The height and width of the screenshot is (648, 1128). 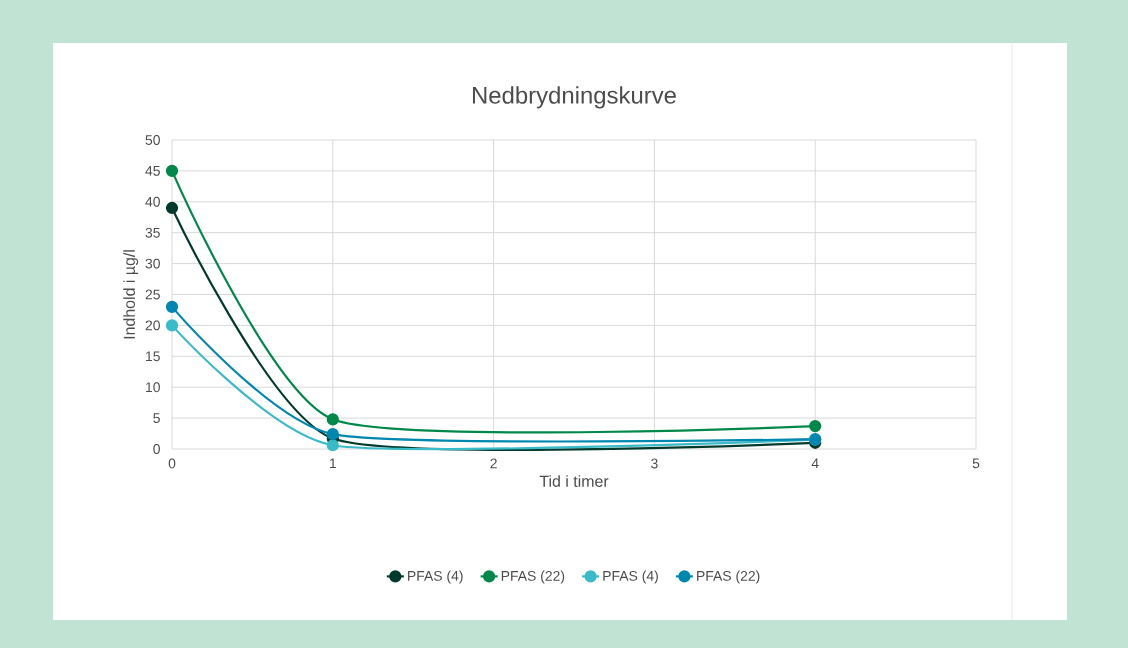 What do you see at coordinates (156, 418) in the screenshot?
I see `y-tick-label: 5` at bounding box center [156, 418].